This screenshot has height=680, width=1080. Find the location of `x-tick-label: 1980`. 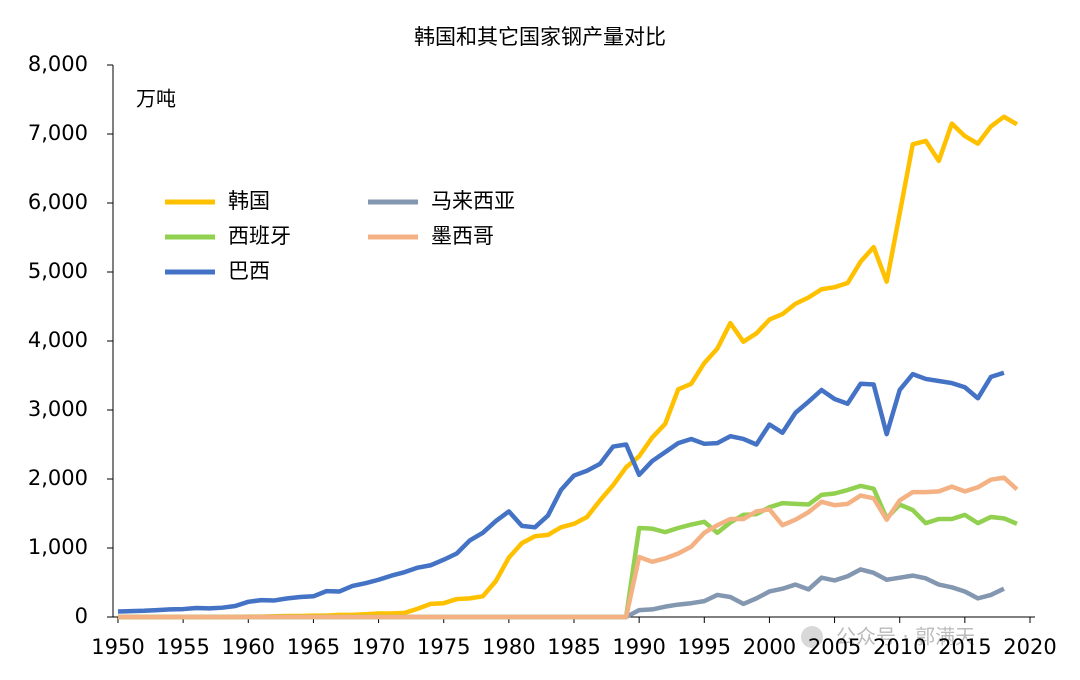

x-tick-label: 1980 is located at coordinates (508, 647).